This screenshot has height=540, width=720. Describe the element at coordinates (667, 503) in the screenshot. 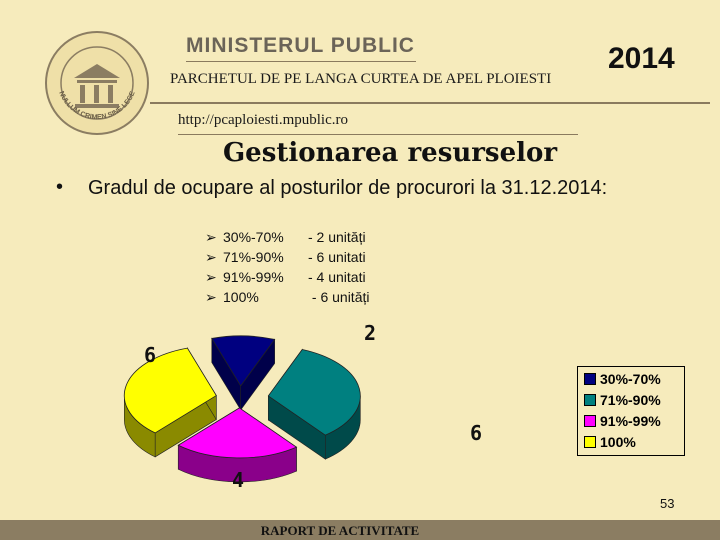

I see `page-number: 53` at that location.